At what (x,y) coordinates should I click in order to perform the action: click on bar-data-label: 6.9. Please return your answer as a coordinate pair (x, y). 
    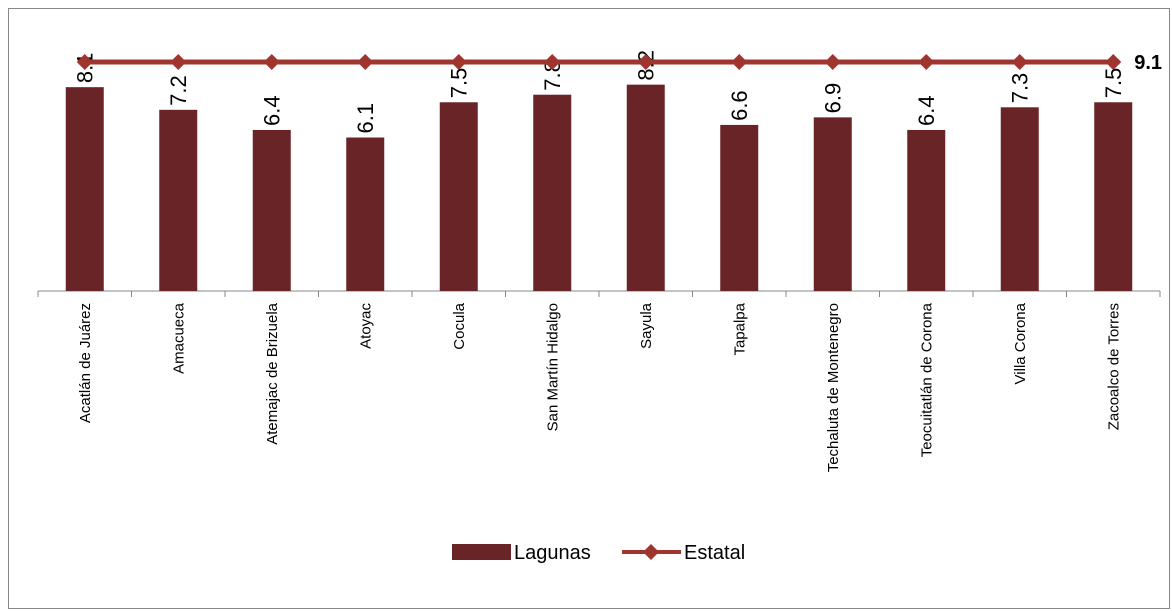
    Looking at the image, I should click on (833, 98).